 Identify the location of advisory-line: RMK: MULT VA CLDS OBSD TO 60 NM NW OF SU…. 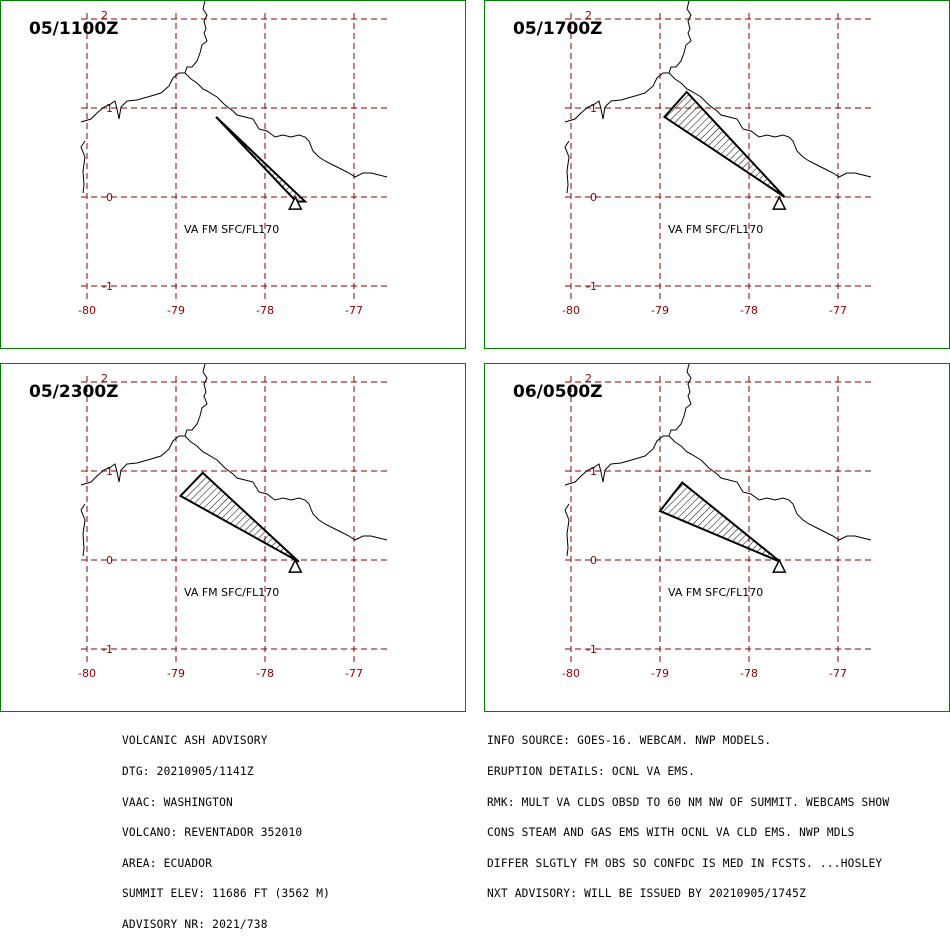
(688, 802).